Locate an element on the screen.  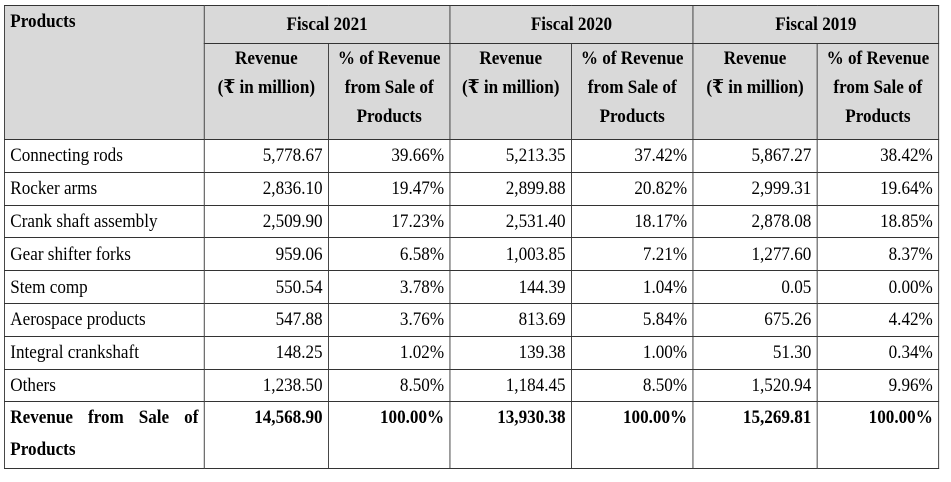
cell-value: 2,899.88 is located at coordinates (510, 188).